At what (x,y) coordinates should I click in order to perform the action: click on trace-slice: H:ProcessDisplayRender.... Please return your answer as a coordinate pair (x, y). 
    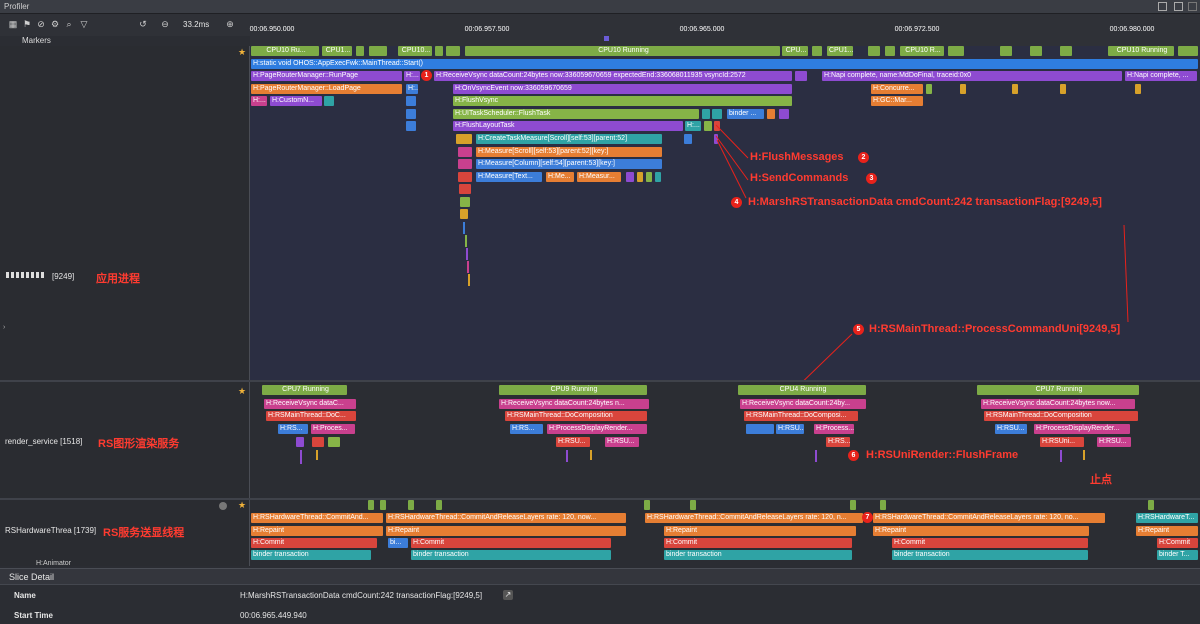
    Looking at the image, I should click on (1082, 429).